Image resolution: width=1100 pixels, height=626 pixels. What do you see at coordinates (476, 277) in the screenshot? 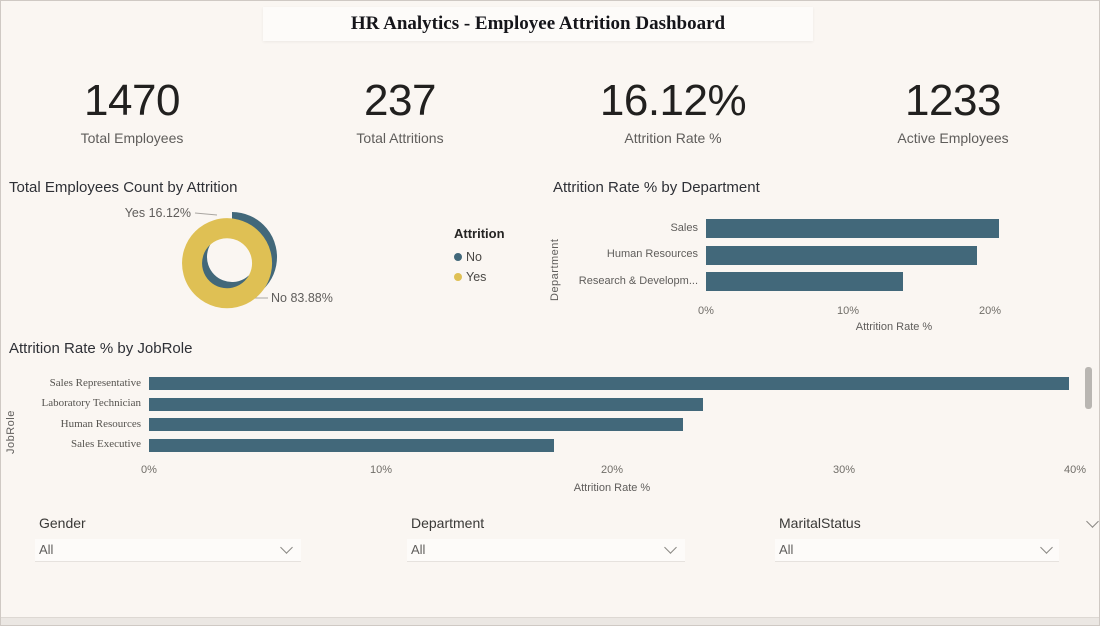
I see `legend-item-label: Yes` at bounding box center [476, 277].